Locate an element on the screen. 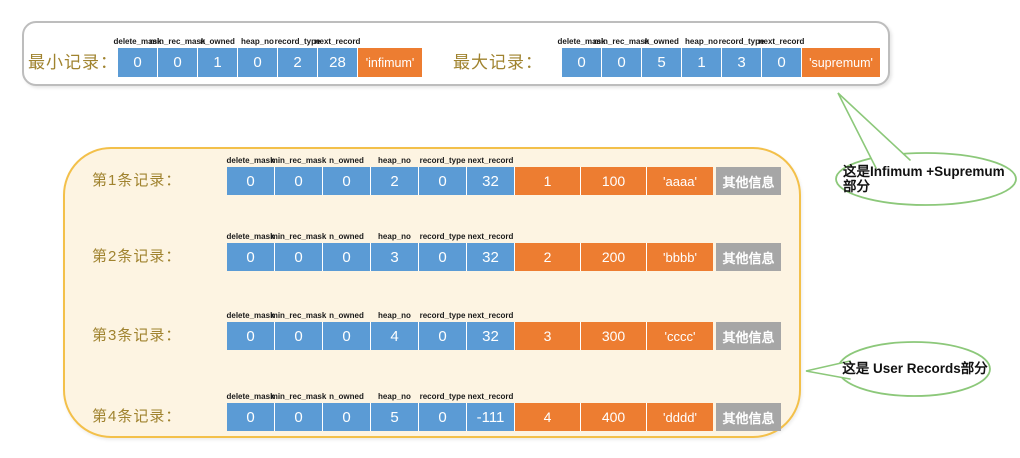 This screenshot has width=1020, height=458. user-record-label-2: 第2条记录： is located at coordinates (137, 256).